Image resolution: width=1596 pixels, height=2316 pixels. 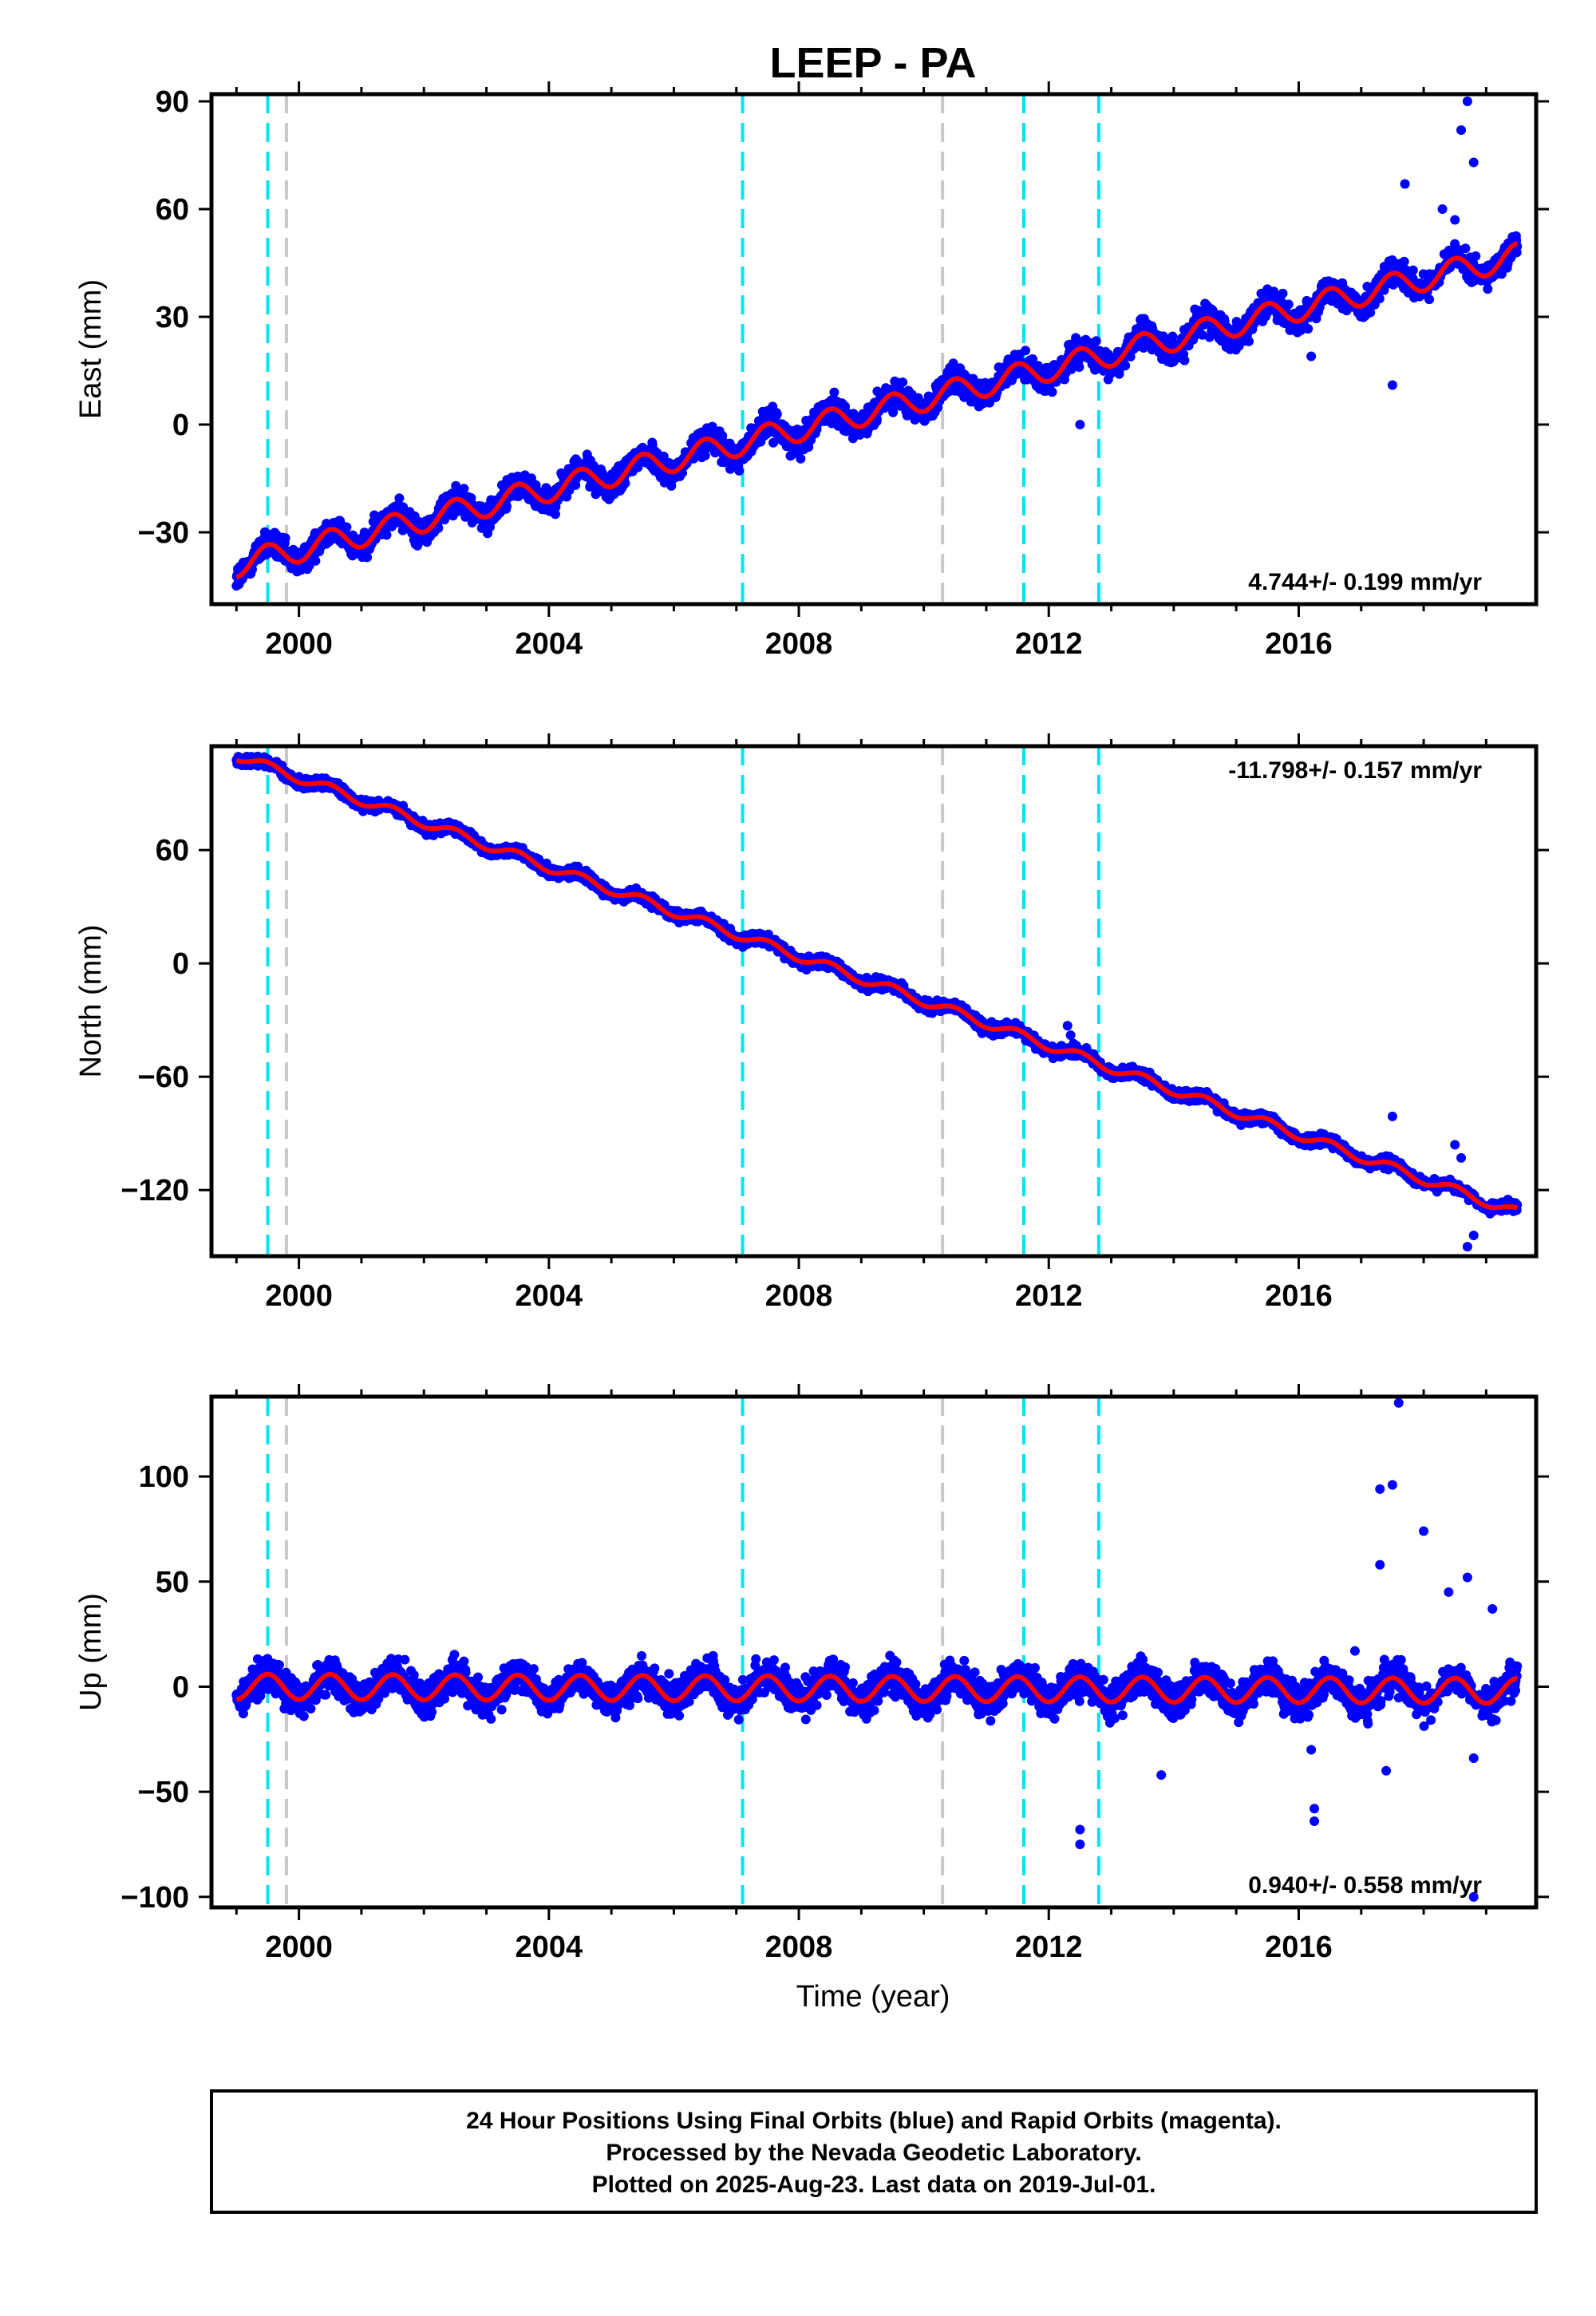 What do you see at coordinates (172, 210) in the screenshot?
I see `y-tick-label: 60` at bounding box center [172, 210].